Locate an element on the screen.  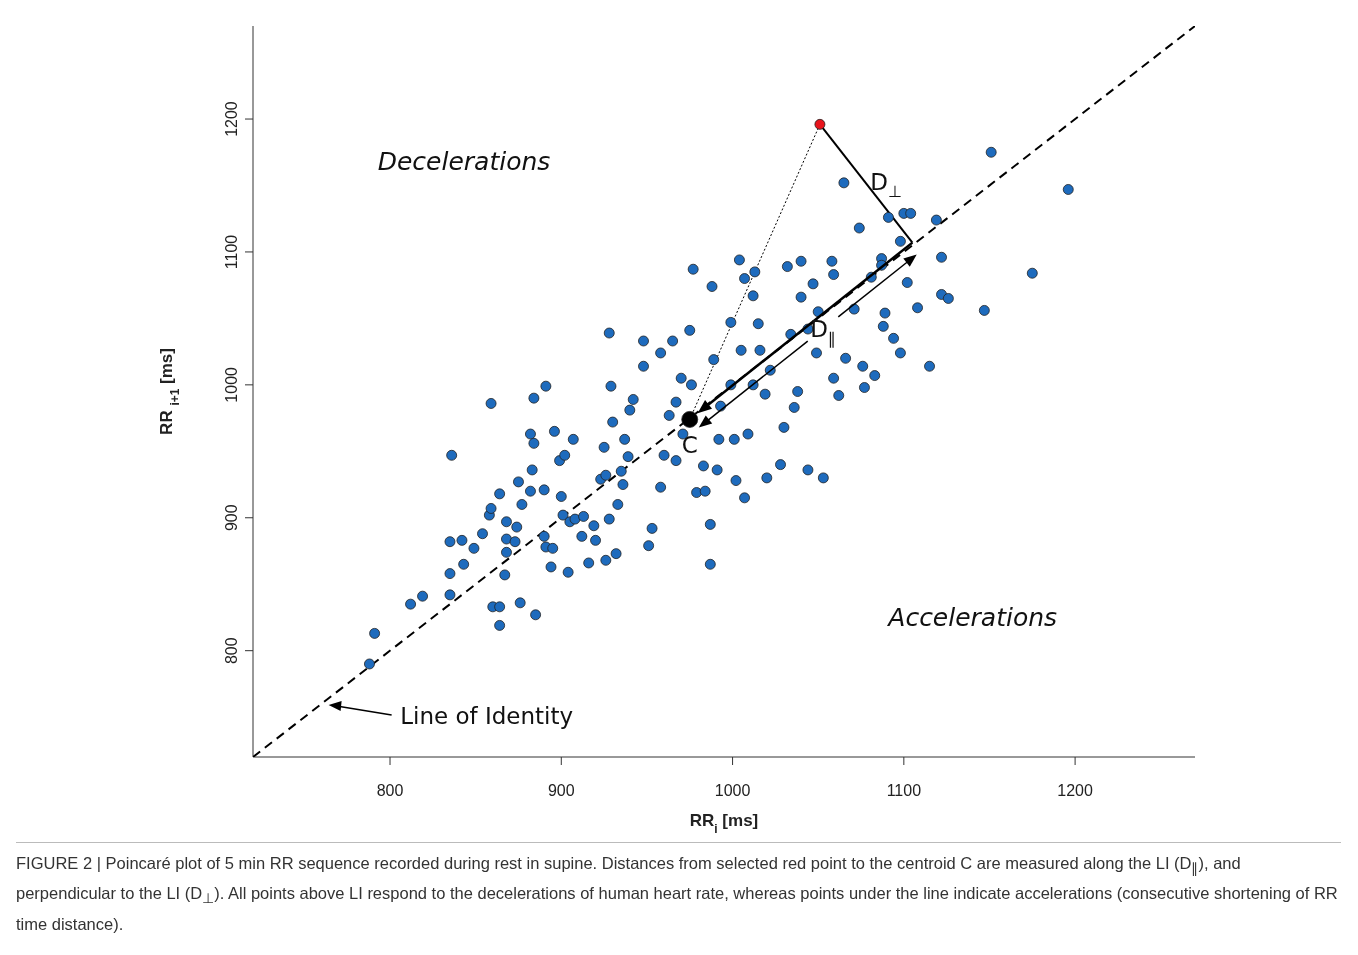
y-tick-label: 1100 is located at coordinates (231, 252).